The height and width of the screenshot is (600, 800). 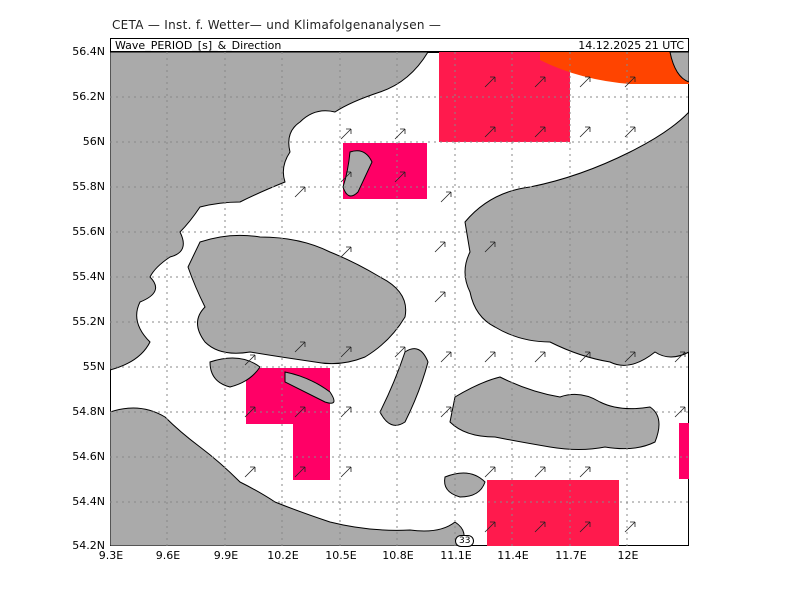 What do you see at coordinates (628, 555) in the screenshot?
I see `lon-label: 12E` at bounding box center [628, 555].